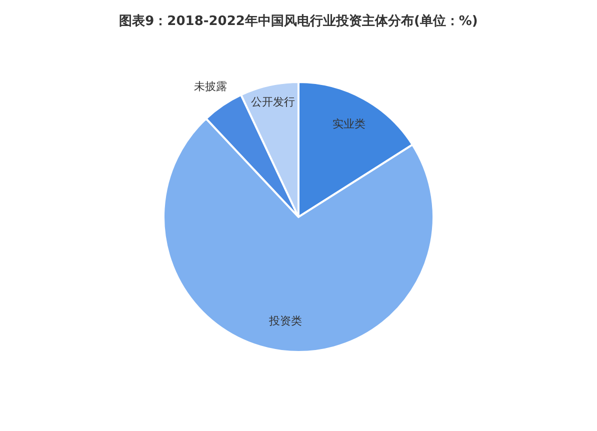  What do you see at coordinates (272, 101) in the screenshot?
I see `slice-label: 公开发行` at bounding box center [272, 101].